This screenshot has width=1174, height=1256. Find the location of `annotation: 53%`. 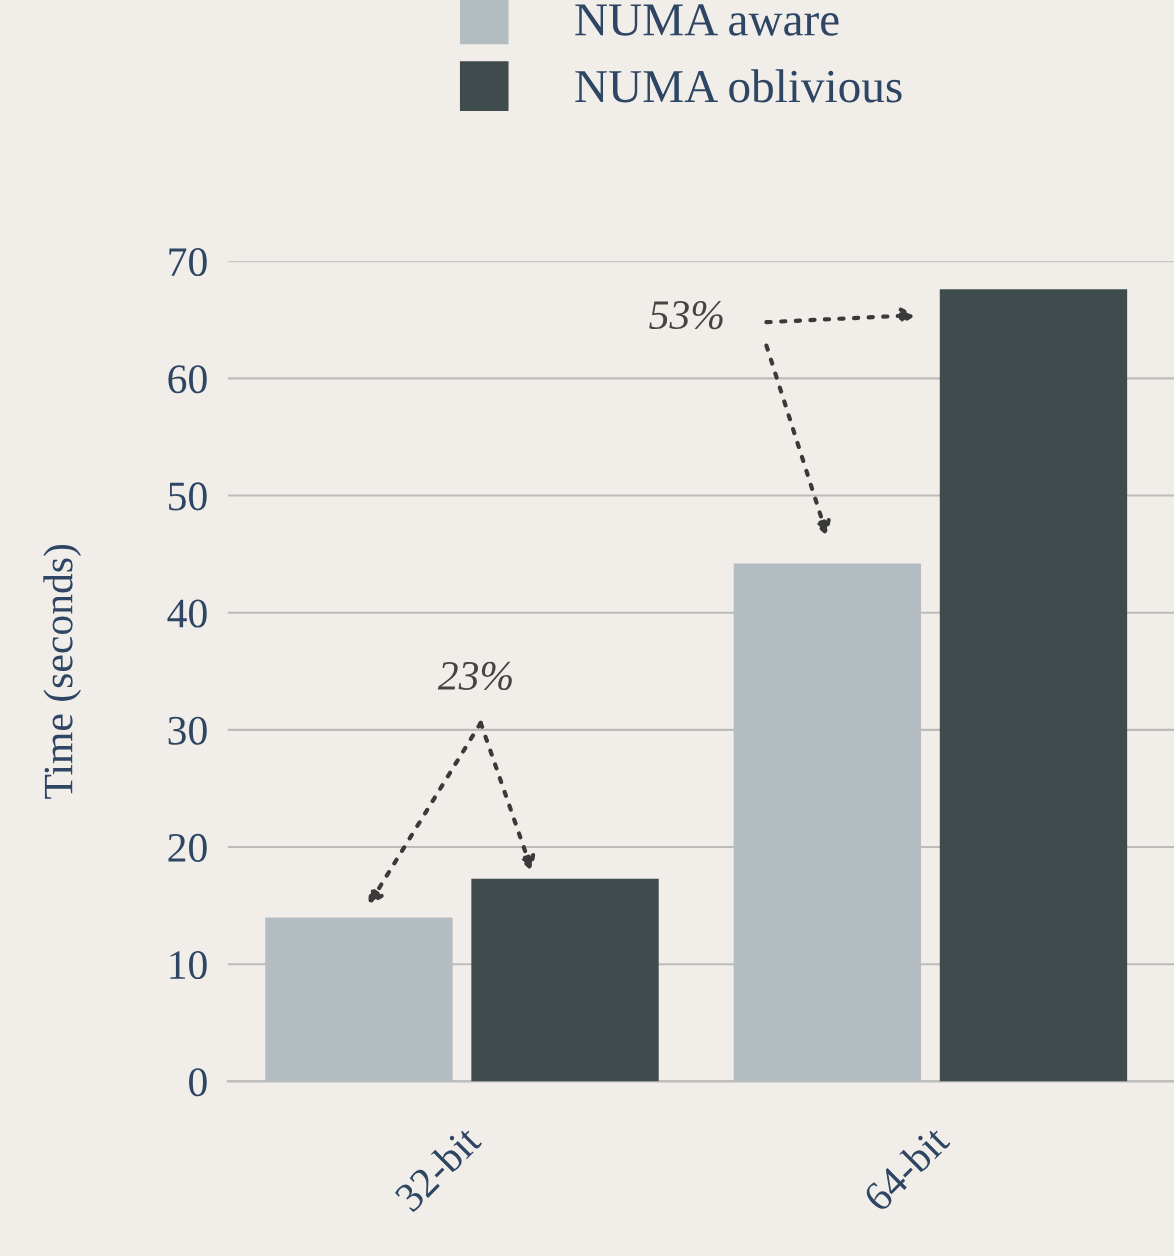

annotation: 53% is located at coordinates (686, 315).